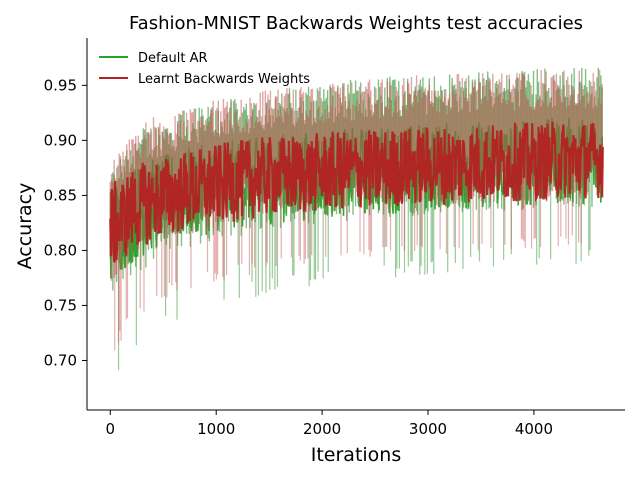 The width and height of the screenshot is (640, 485). I want to click on legend-label: Default AR, so click(173, 58).